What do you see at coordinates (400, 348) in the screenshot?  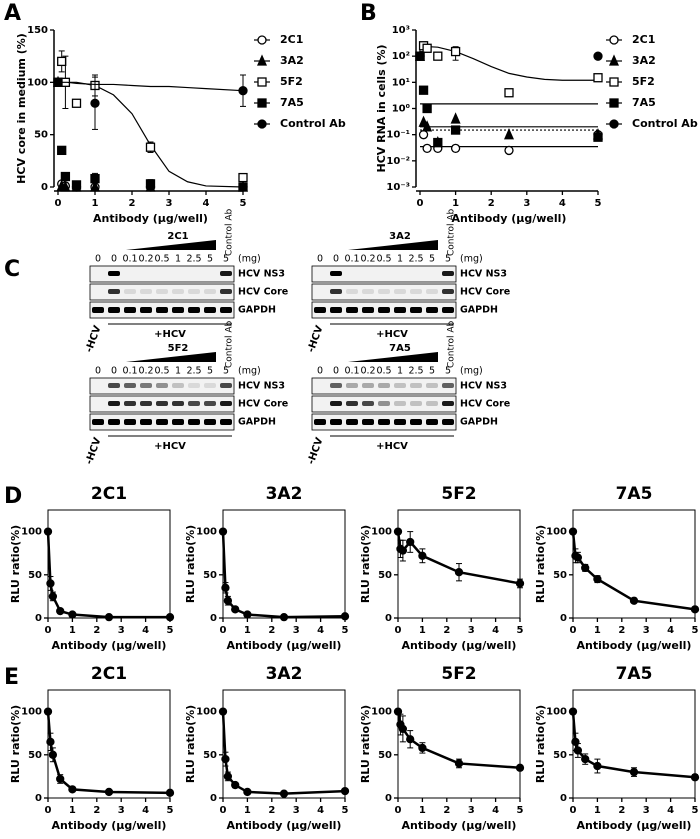 I see `blot-title: 7A5` at bounding box center [400, 348].